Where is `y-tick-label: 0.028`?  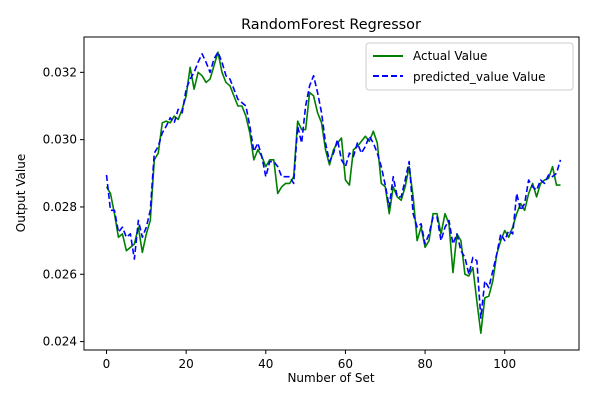
y-tick-label: 0.028 is located at coordinates (60, 207).